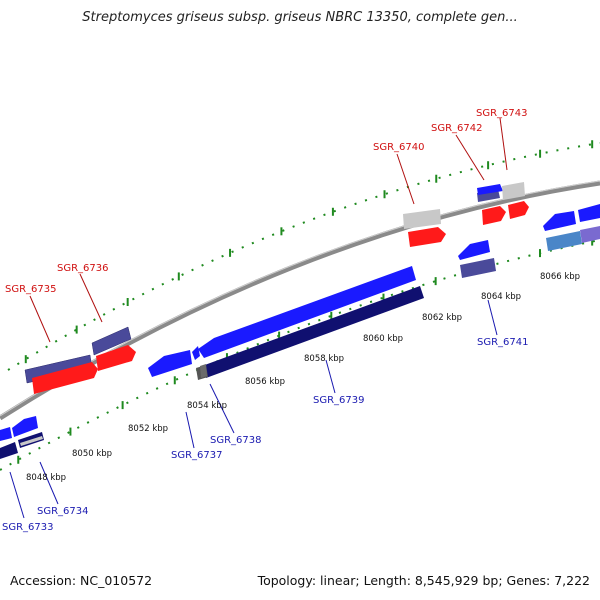 This screenshot has height=600, width=600. Describe the element at coordinates (560, 277) in the screenshot. I see `kbp-label: 8066 kbp` at that location.